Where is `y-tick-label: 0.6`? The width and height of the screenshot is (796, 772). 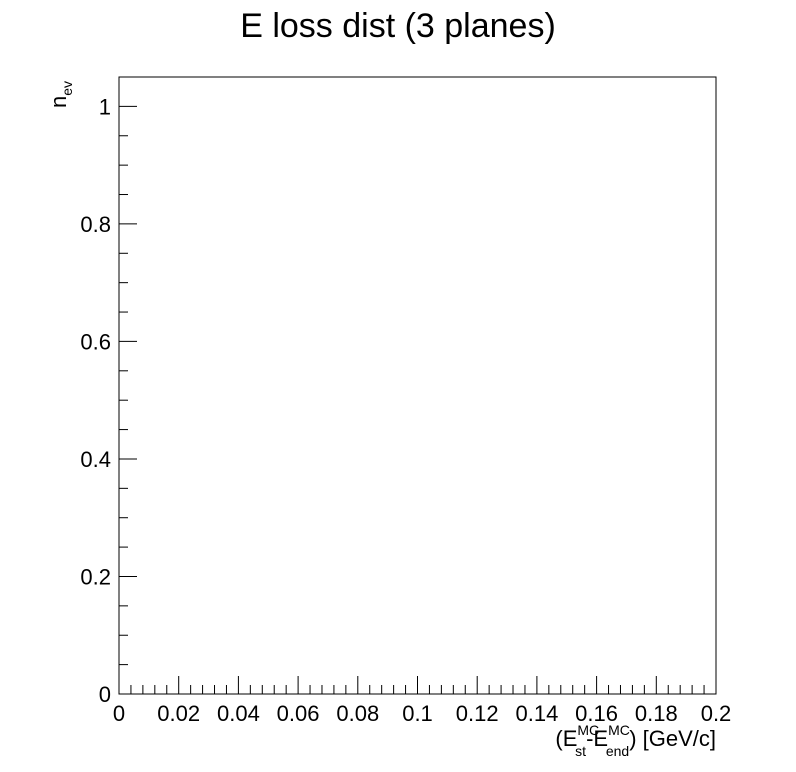
y-tick-label: 0.6 is located at coordinates (95, 341).